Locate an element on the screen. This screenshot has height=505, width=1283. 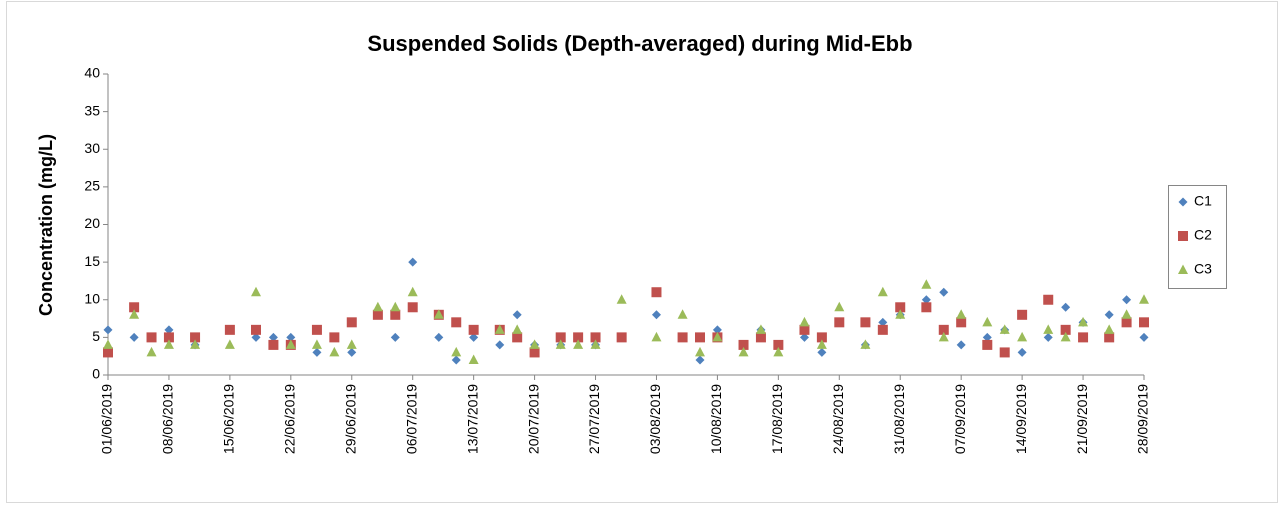
y-tick-label: 30 is located at coordinates (92, 148).